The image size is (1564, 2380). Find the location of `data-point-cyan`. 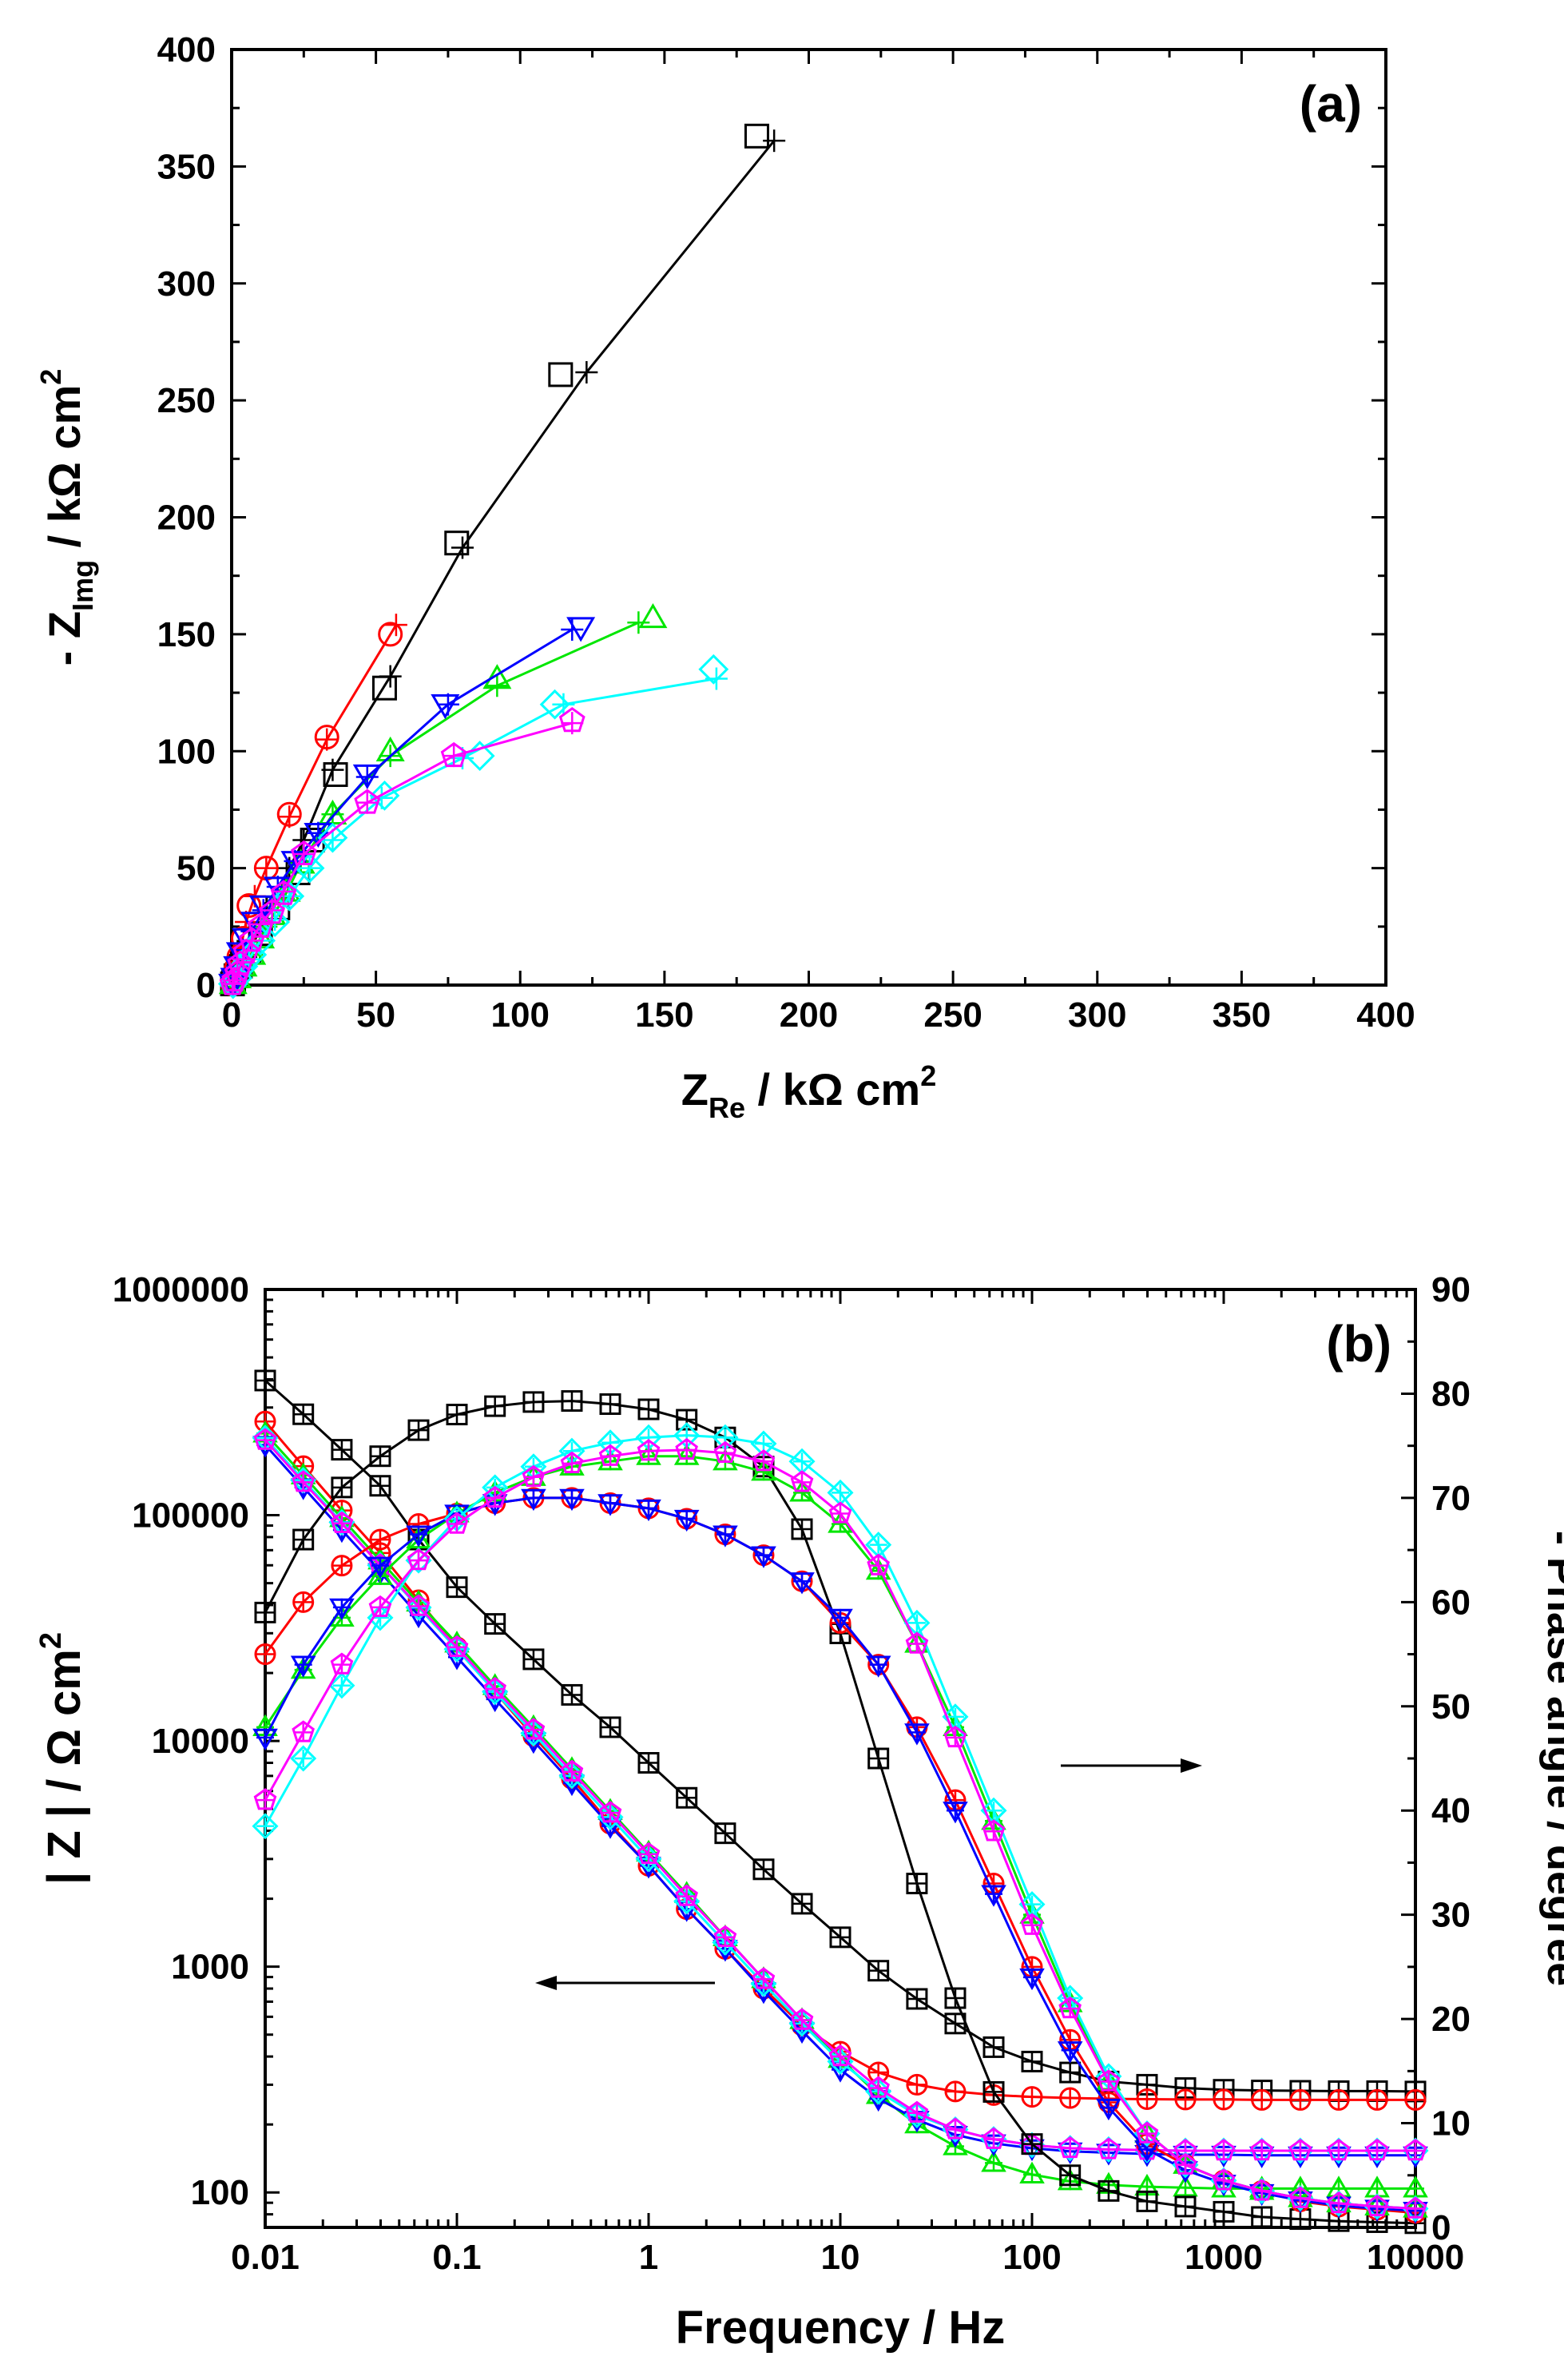

data-point-cyan is located at coordinates (384, 795).